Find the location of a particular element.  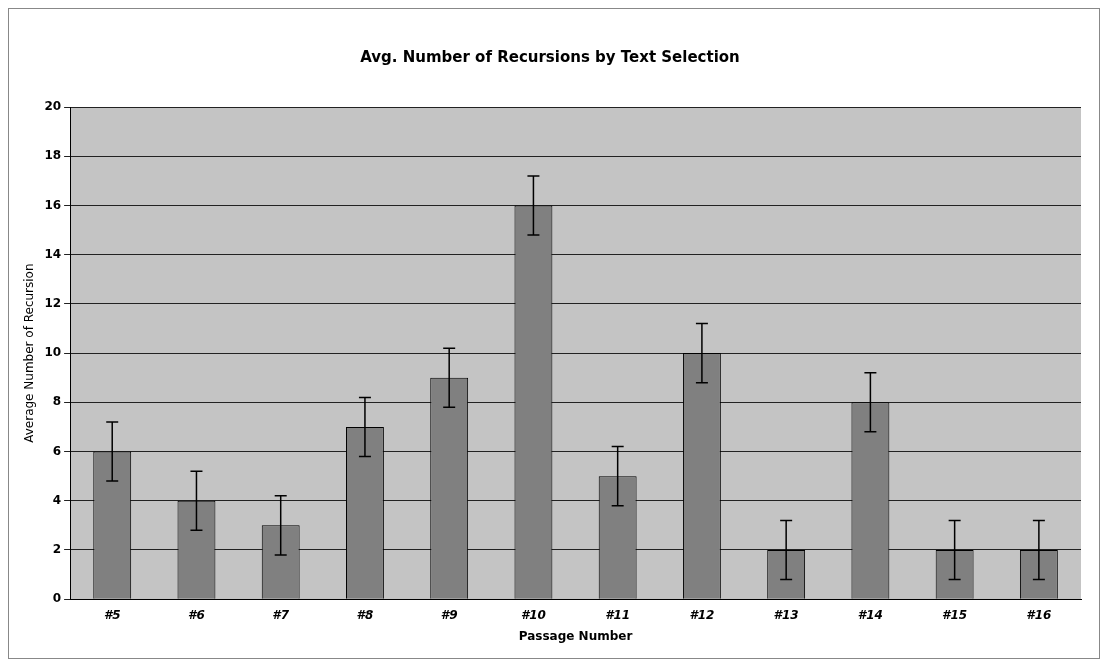

y-tick-label: 2 is located at coordinates (57, 549).